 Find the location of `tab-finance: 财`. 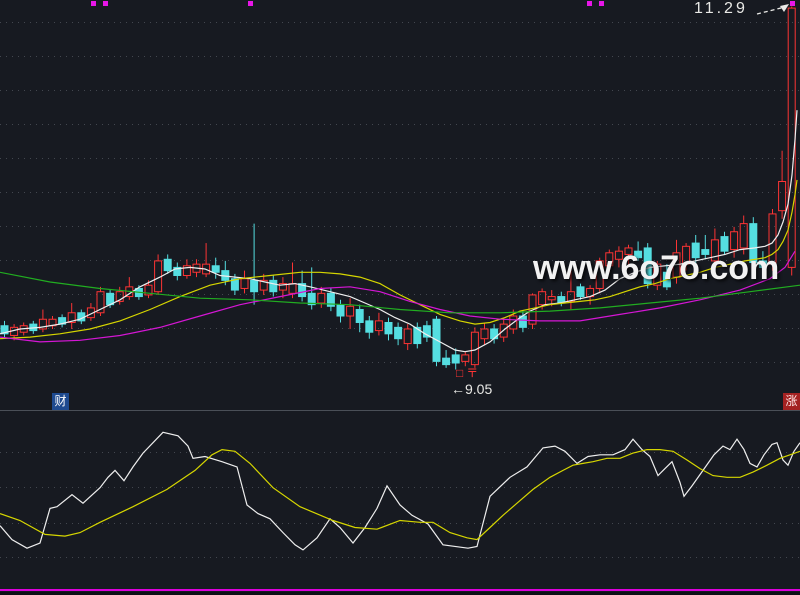

tab-finance: 财 is located at coordinates (60, 401).